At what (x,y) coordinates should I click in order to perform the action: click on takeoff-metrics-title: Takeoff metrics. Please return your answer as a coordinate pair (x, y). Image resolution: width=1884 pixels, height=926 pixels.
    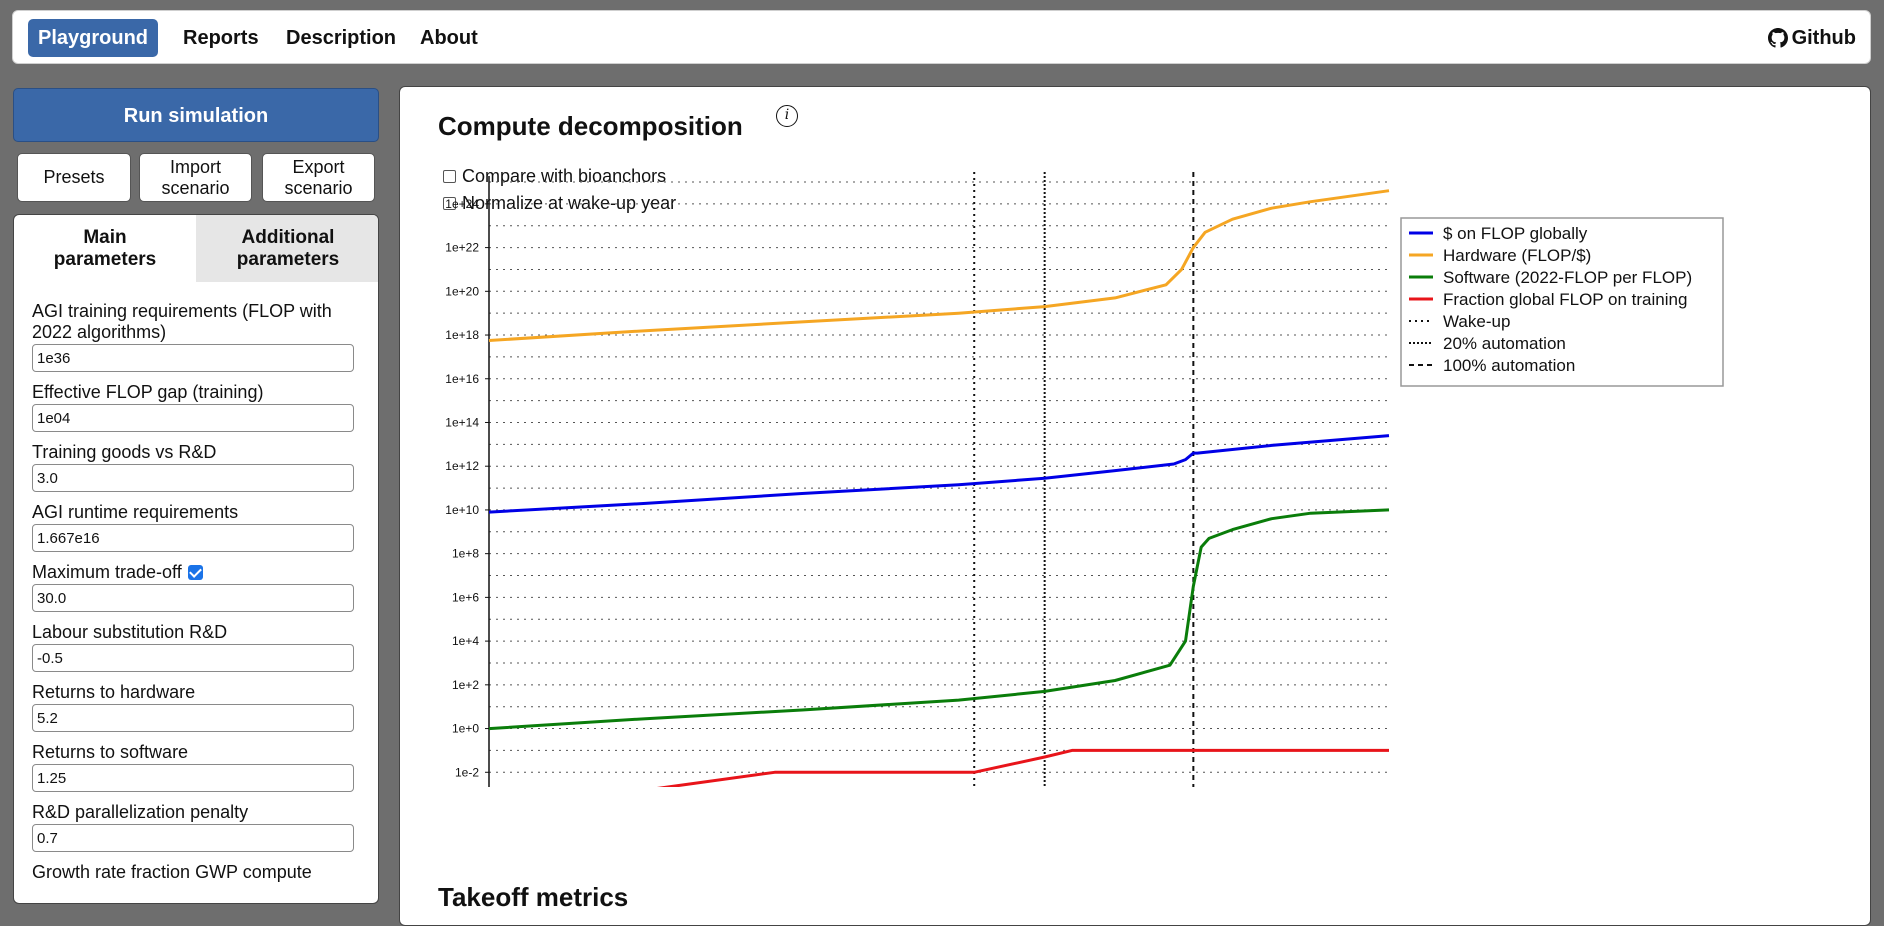
    Looking at the image, I should click on (533, 897).